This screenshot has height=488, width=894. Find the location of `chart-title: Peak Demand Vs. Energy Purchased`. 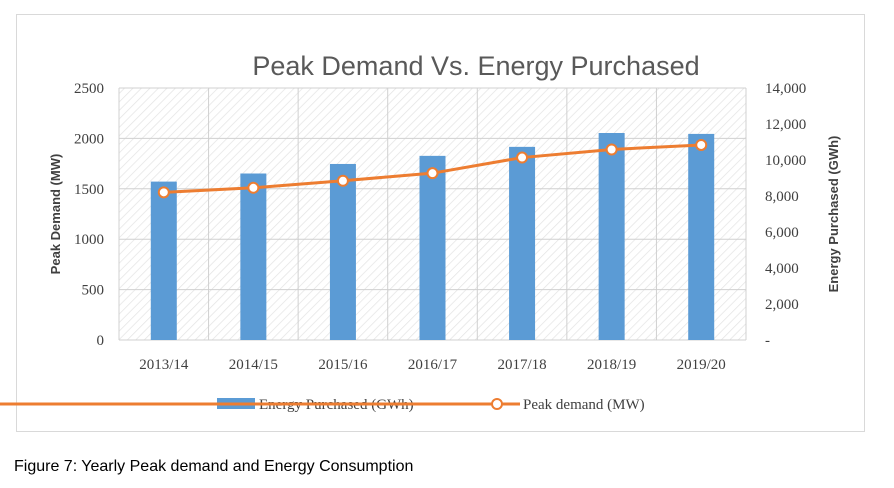

chart-title: Peak Demand Vs. Energy Purchased is located at coordinates (475, 66).